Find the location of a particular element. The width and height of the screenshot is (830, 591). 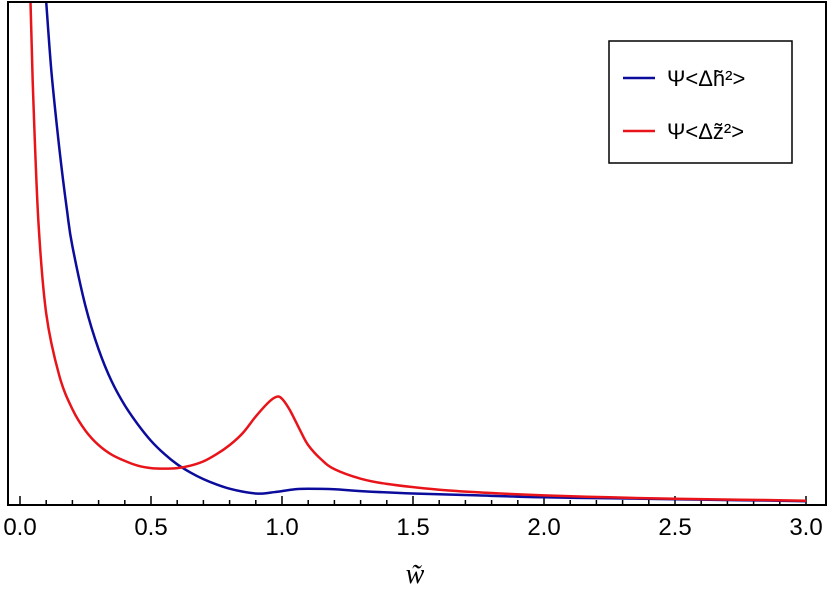

x-tick-label: 0.5 is located at coordinates (150, 527).